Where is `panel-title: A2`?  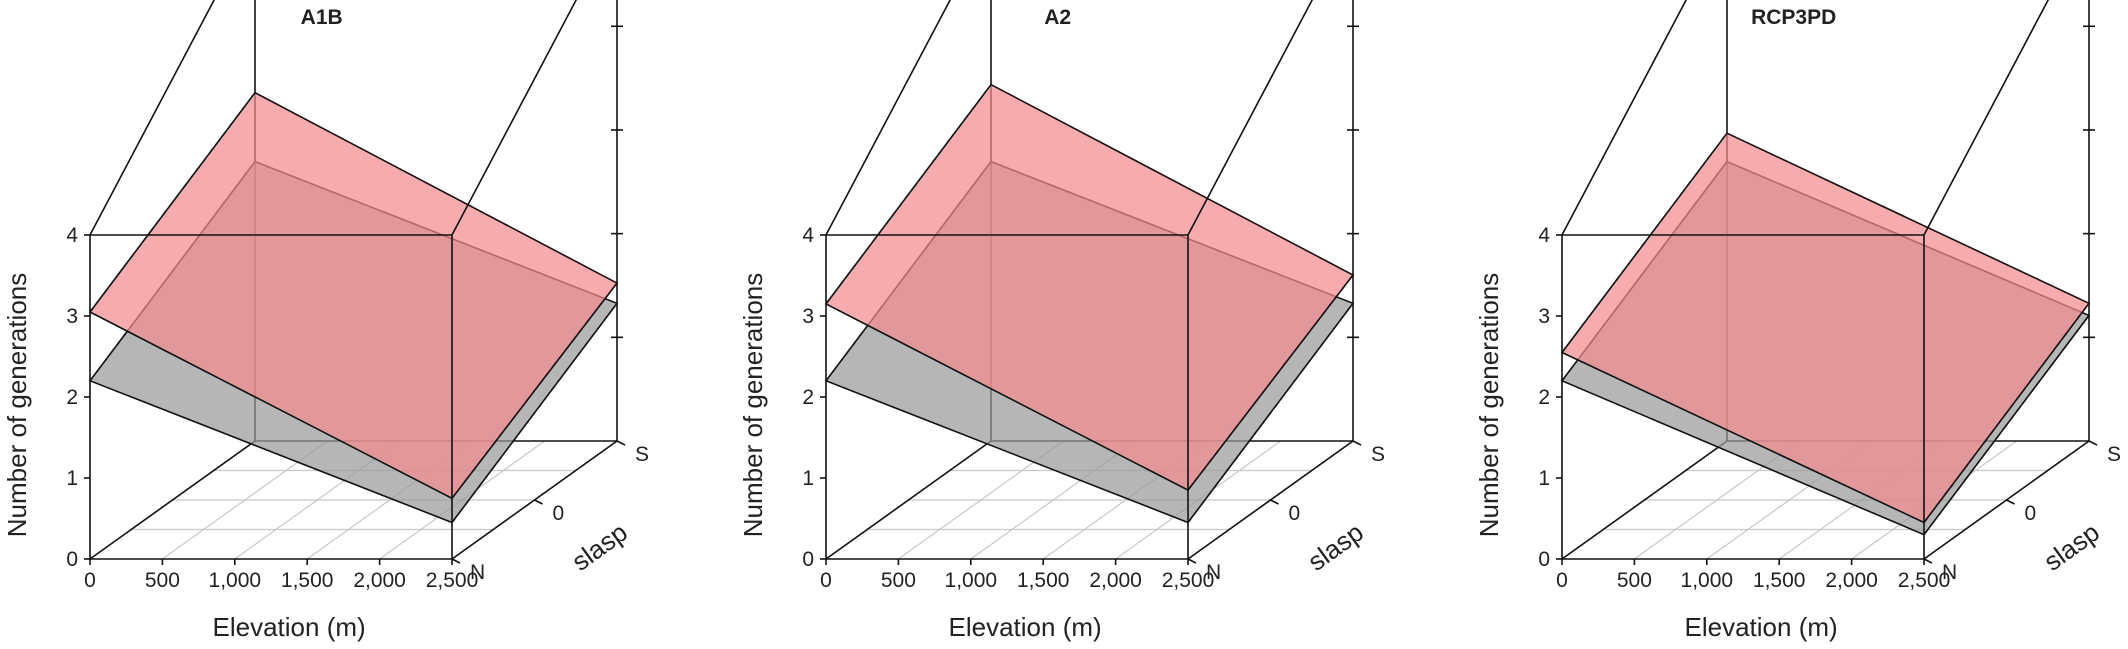
panel-title: A2 is located at coordinates (1057, 17).